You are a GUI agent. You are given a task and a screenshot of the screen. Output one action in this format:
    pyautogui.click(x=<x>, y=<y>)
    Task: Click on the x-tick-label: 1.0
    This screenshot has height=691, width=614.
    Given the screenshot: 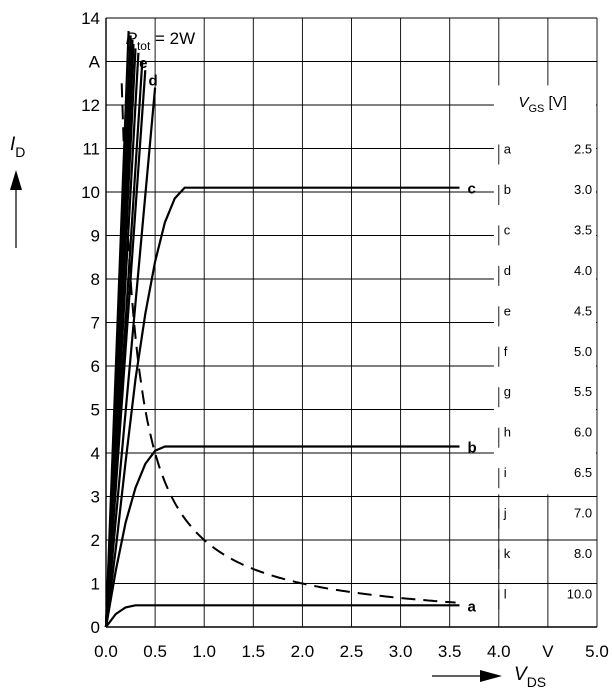 What is the action you would take?
    pyautogui.click(x=204, y=651)
    